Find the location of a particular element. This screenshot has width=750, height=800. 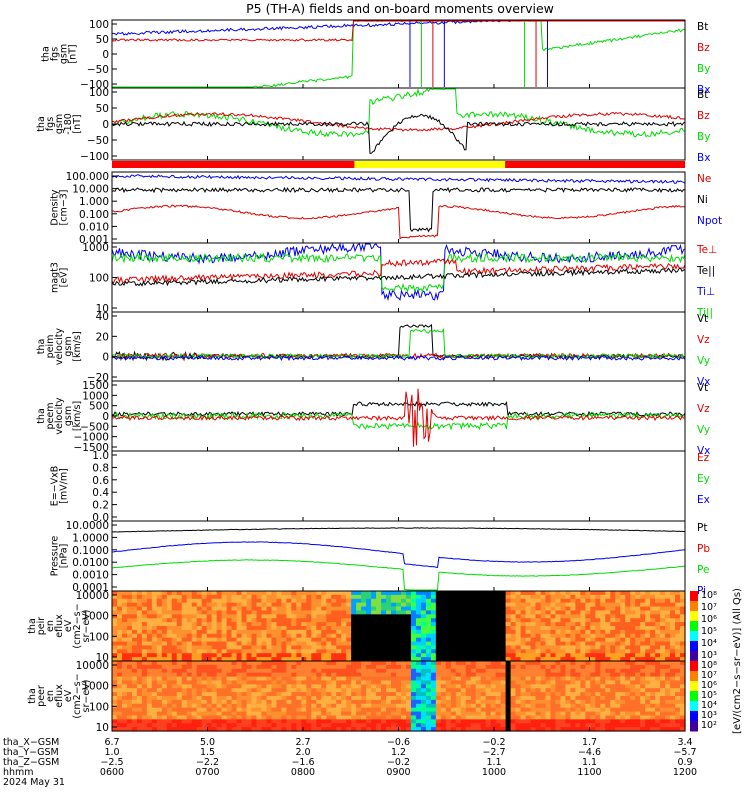

y-axis-label: fgs is located at coordinates (55, 54).